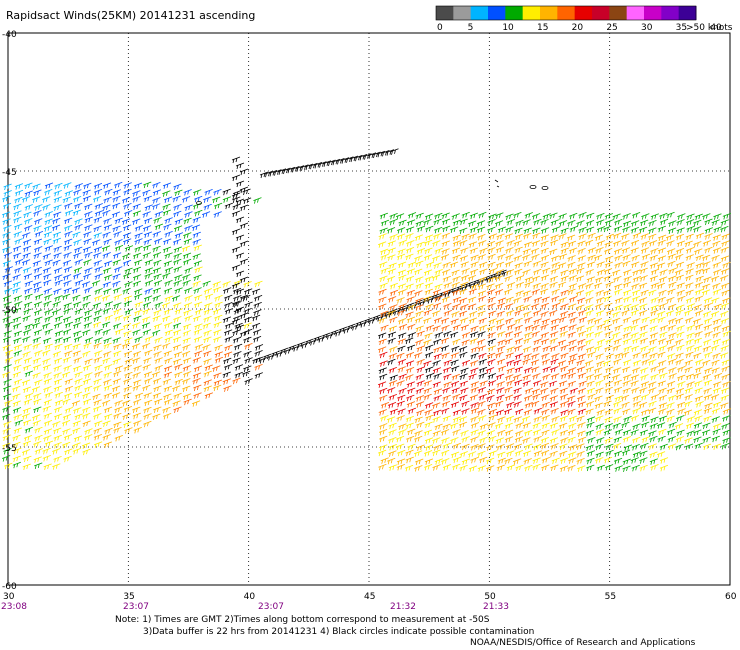  What do you see at coordinates (462, 13) in the screenshot?
I see `legend-swatch` at bounding box center [462, 13].